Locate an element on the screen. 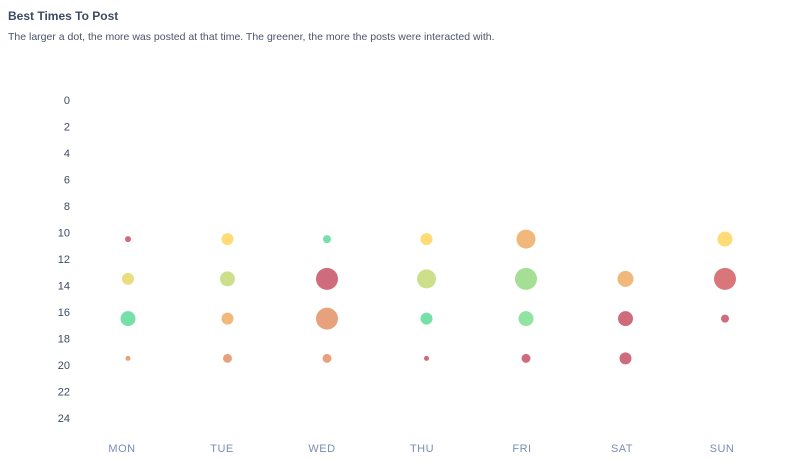 This screenshot has height=462, width=807. x-tick-label: SAT is located at coordinates (622, 449).